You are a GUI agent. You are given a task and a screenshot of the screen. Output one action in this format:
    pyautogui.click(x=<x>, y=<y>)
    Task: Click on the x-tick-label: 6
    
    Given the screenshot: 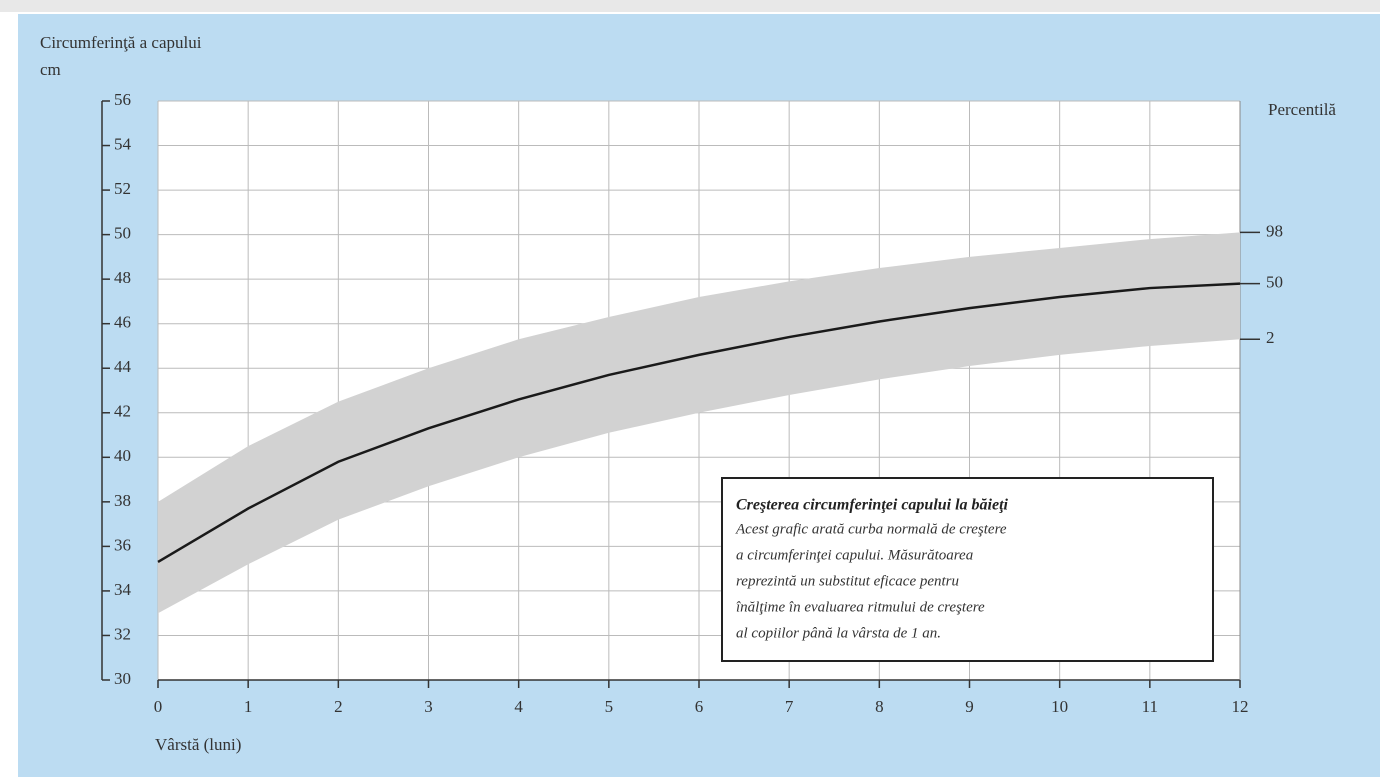 What is the action you would take?
    pyautogui.click(x=699, y=706)
    